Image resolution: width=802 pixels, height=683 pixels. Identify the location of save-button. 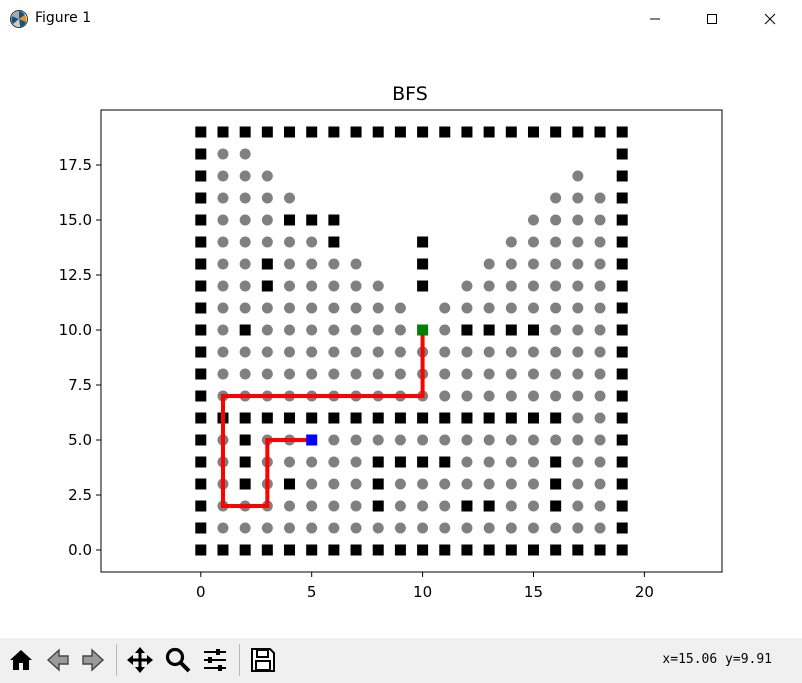
(263, 660).